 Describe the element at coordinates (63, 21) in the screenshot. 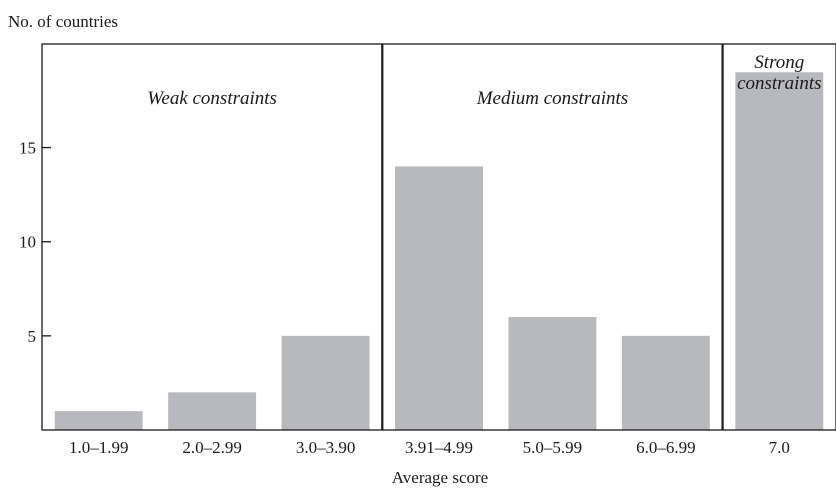

I see `y-axis-label: No. of countries` at that location.